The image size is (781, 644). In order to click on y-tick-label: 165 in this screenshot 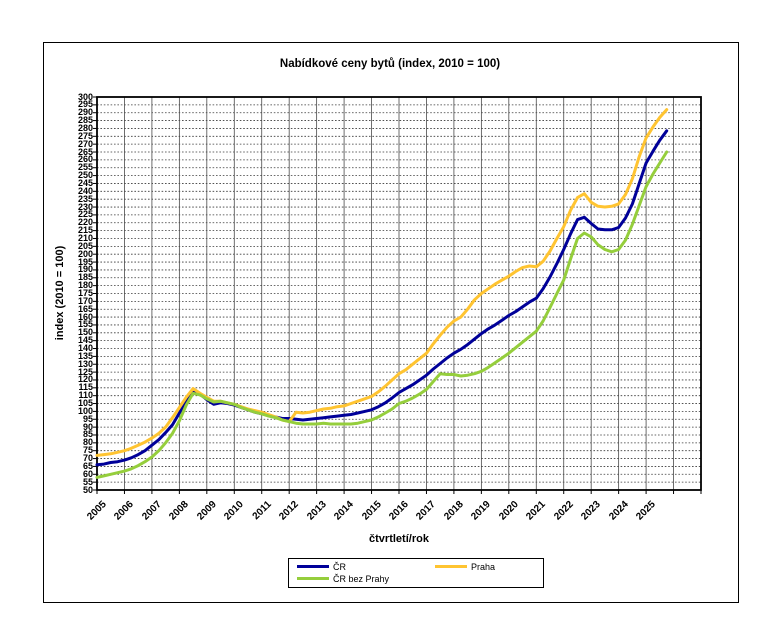, I will do `click(85, 308)`.